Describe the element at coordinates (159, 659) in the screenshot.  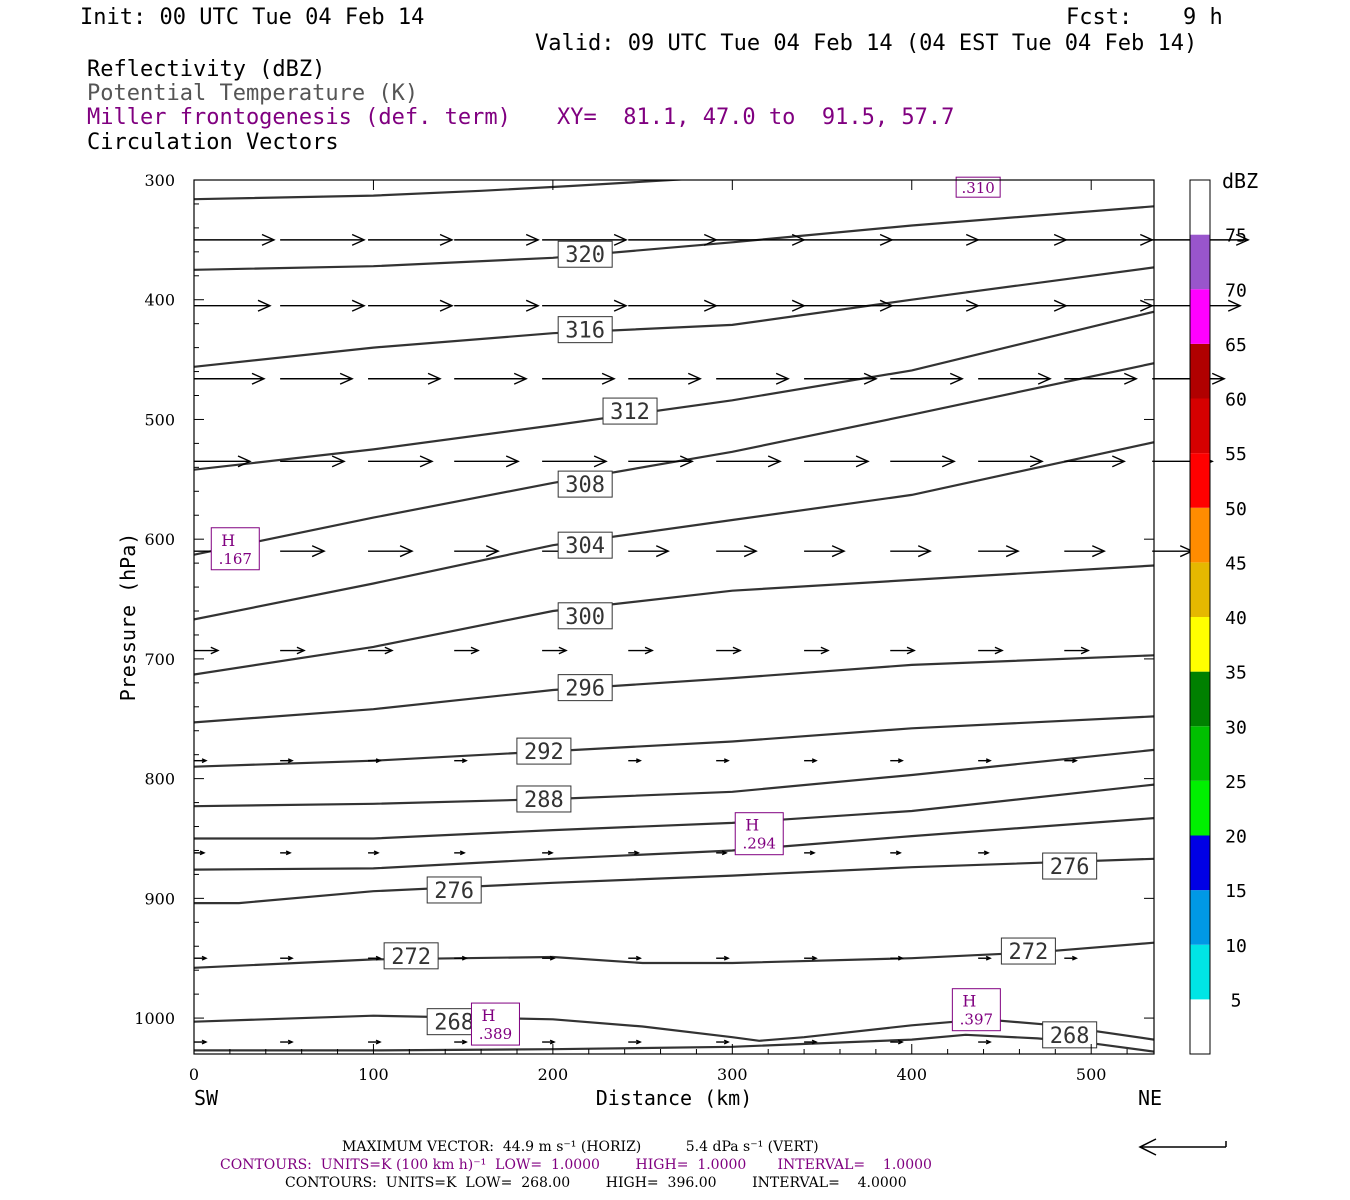
I see `y-tick-label: 700` at that location.